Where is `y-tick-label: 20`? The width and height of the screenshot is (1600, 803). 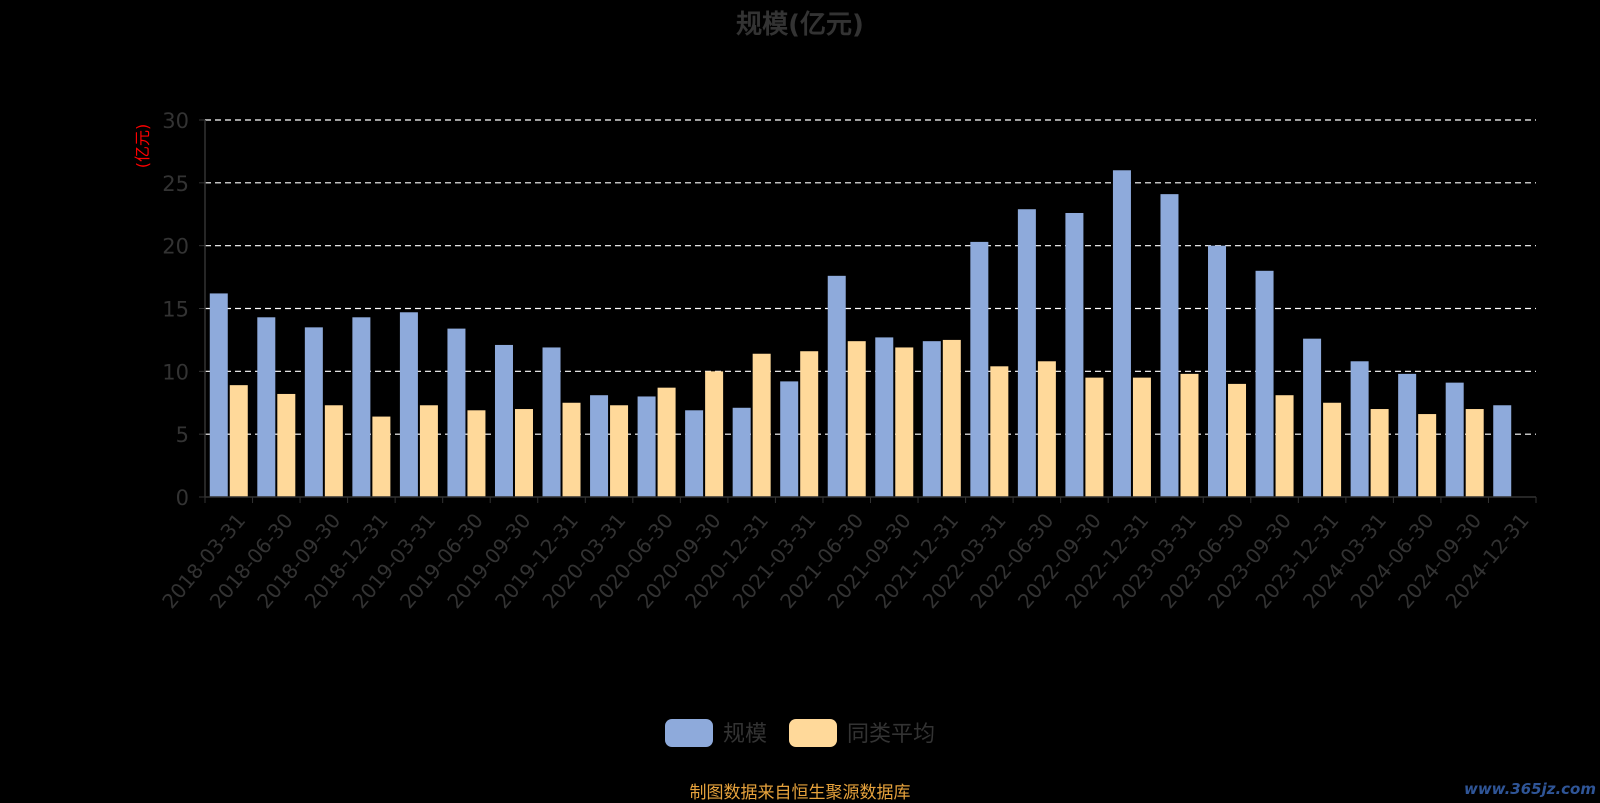 y-tick-label: 20 is located at coordinates (175, 247).